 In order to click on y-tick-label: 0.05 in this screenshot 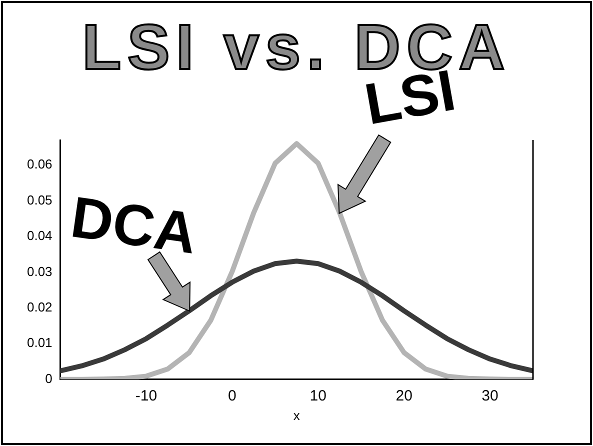, I will do `click(39, 200)`.